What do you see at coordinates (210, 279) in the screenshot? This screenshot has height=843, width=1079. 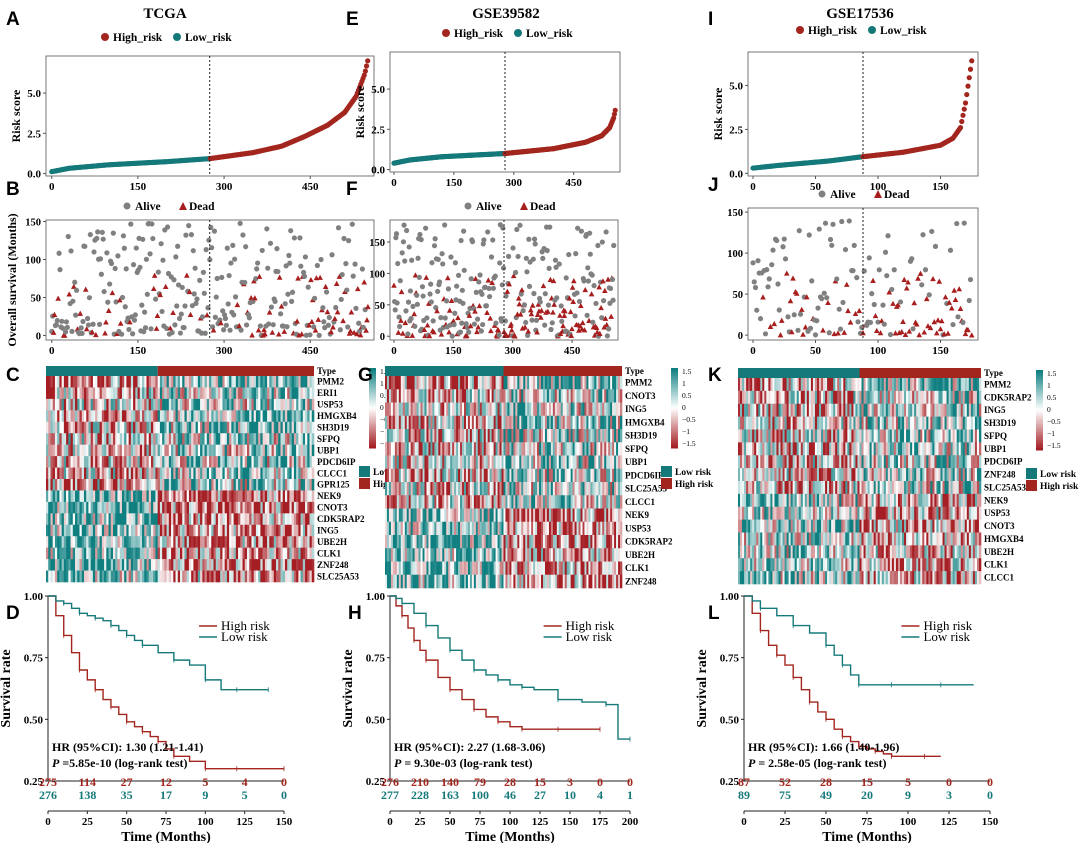 I see `survival-points` at bounding box center [210, 279].